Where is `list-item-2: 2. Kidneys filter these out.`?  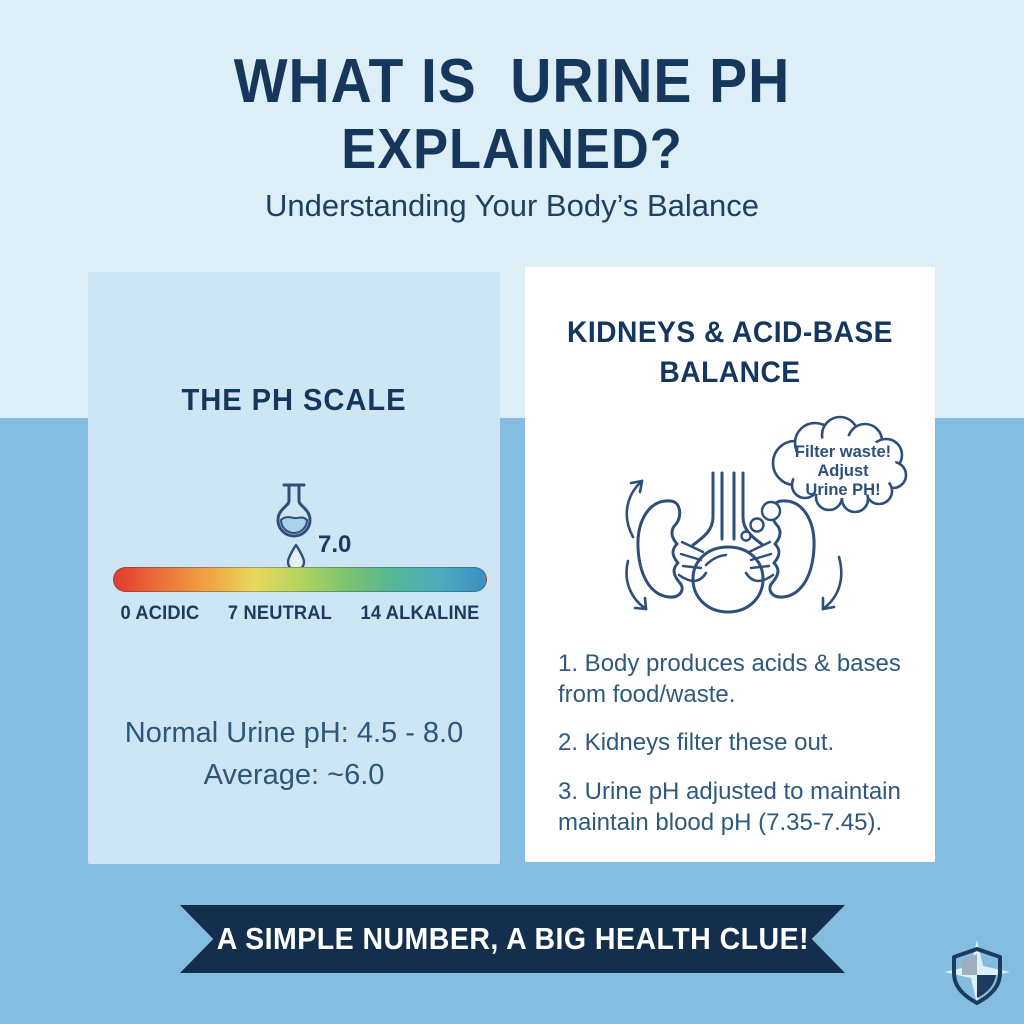 list-item-2: 2. Kidneys filter these out. is located at coordinates (696, 743).